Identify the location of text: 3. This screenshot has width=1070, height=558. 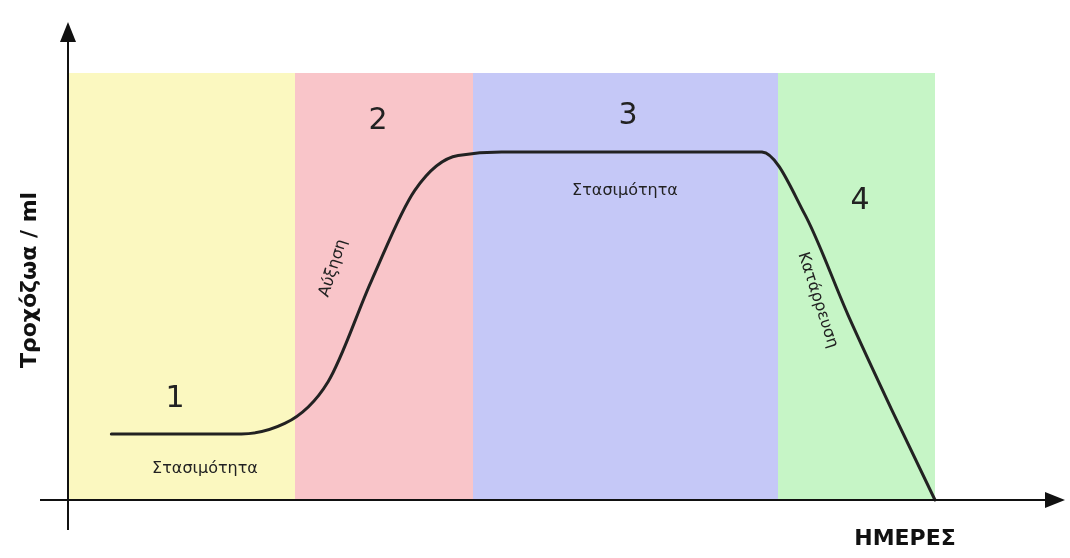
(628, 113).